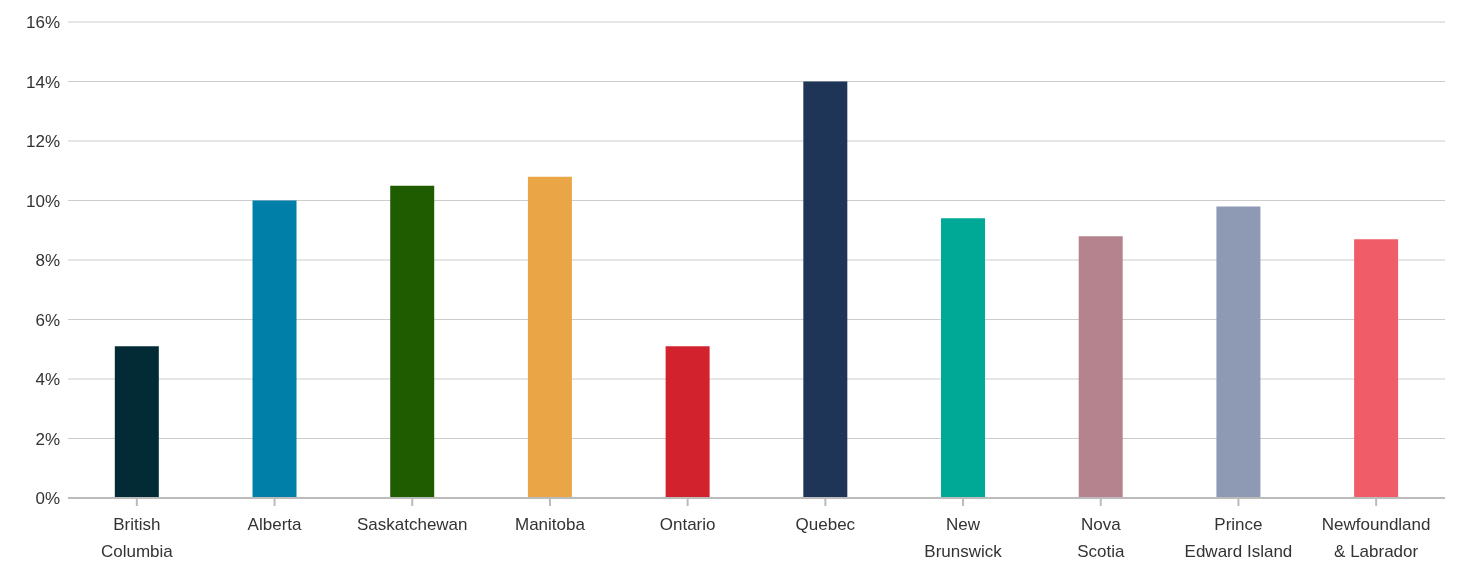  I want to click on y-tick-label: 2%, so click(47, 439).